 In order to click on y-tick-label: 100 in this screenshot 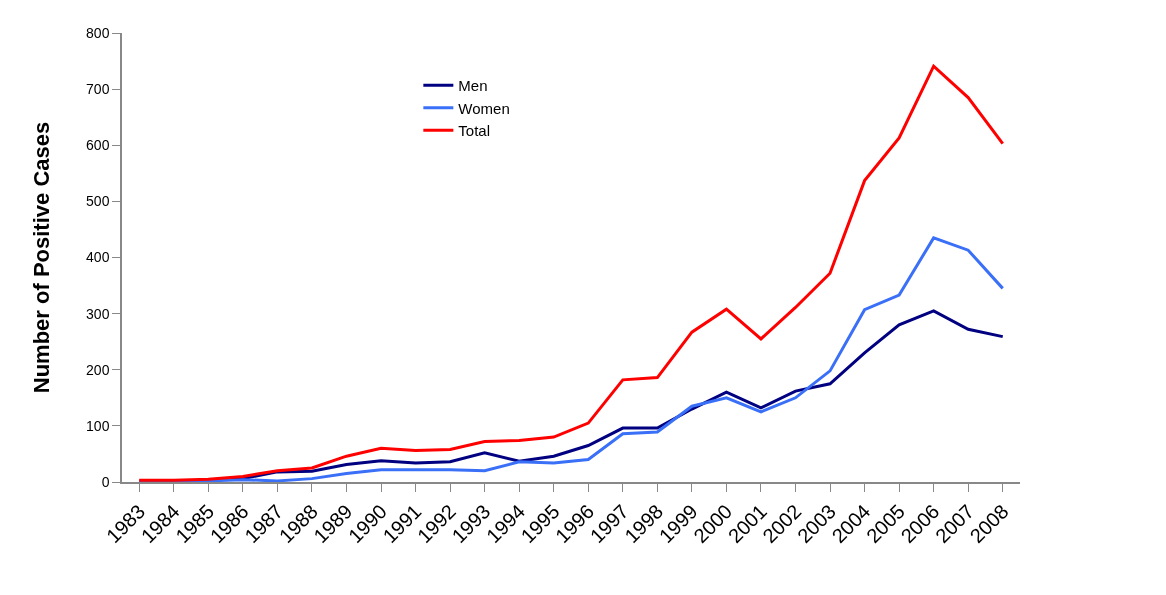, I will do `click(98, 425)`.